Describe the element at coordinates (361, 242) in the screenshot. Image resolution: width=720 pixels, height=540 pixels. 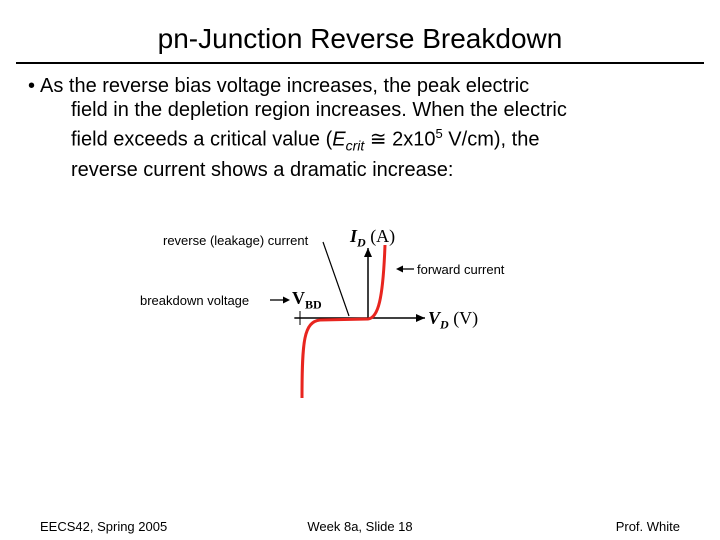
I see `id-sub: D` at that location.